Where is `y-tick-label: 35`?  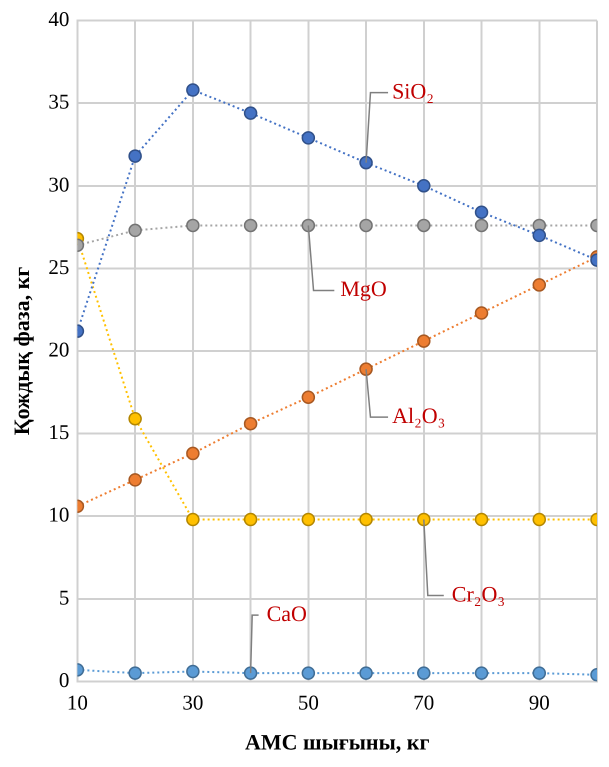 y-tick-label: 35 is located at coordinates (59, 102).